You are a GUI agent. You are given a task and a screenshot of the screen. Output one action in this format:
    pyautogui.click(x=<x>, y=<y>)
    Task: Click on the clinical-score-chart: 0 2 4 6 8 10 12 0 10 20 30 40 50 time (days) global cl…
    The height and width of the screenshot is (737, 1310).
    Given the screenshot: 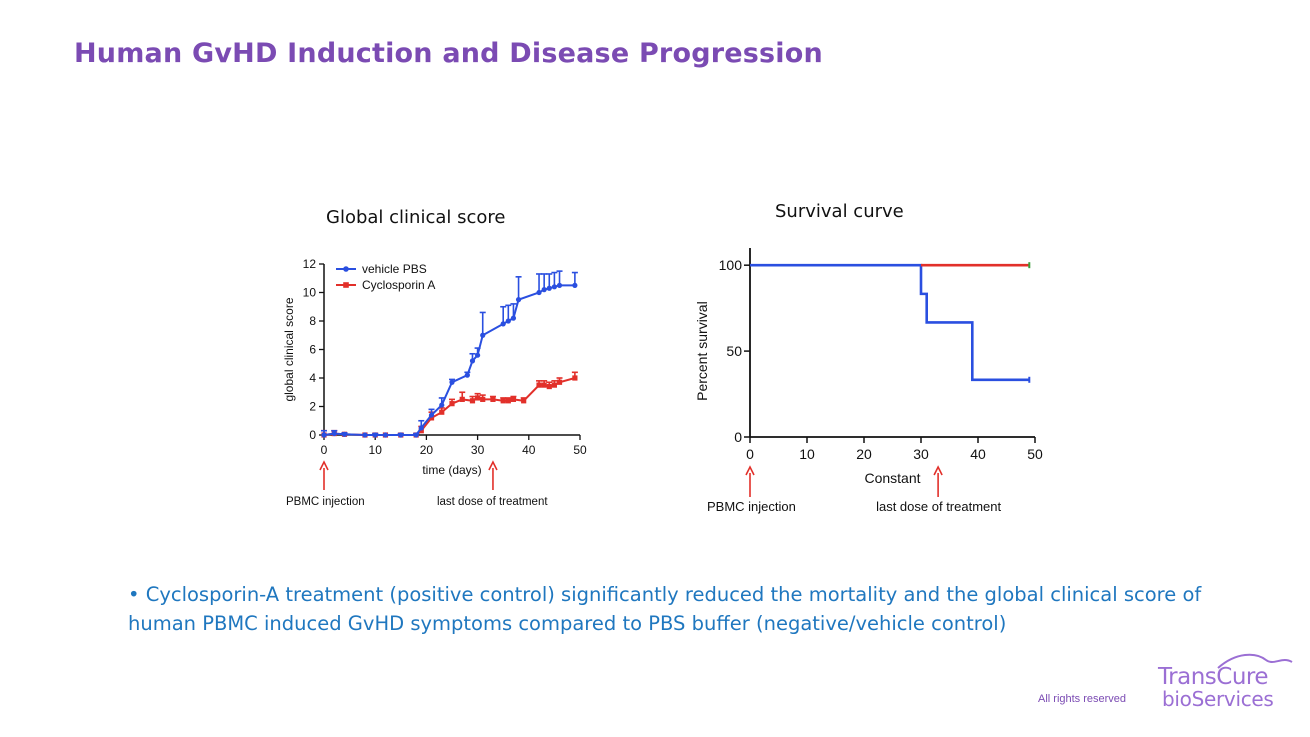 What is the action you would take?
    pyautogui.click(x=434, y=382)
    